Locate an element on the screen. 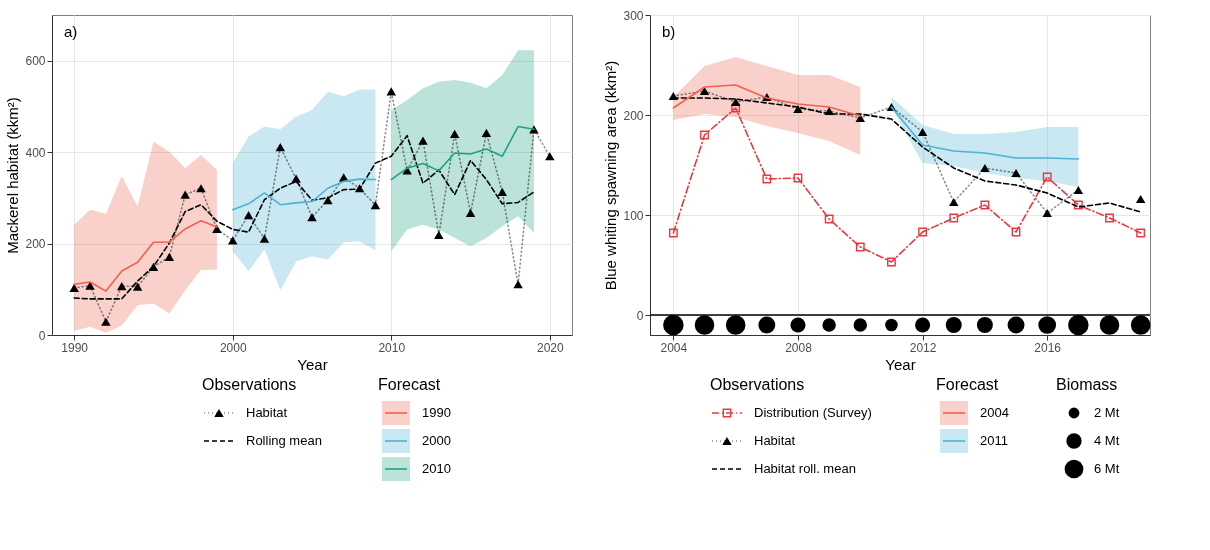  legend-label: Habitat roll. mean is located at coordinates (805, 468).